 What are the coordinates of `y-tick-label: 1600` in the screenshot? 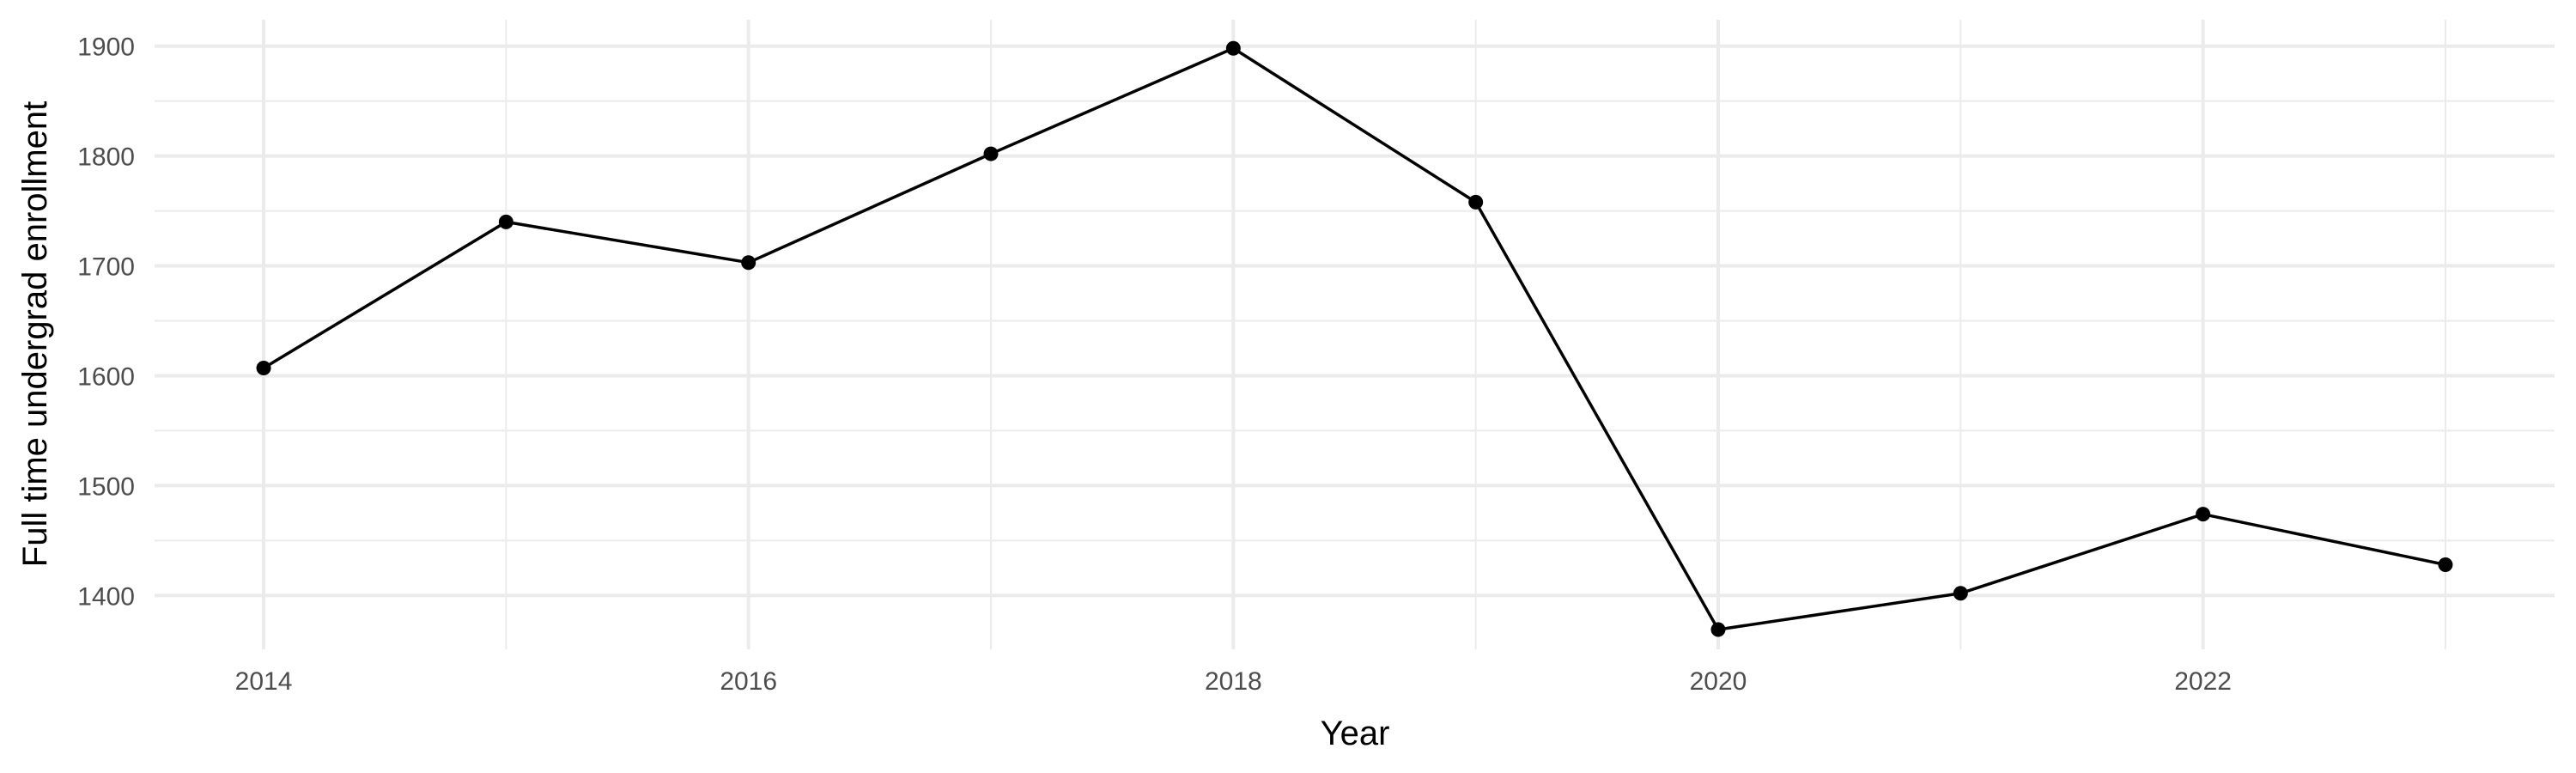 It's located at (106, 376).